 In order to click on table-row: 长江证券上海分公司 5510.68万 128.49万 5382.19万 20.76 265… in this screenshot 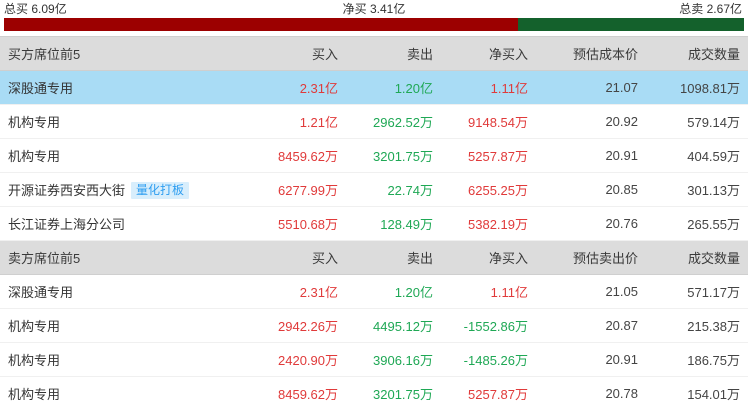, I will do `click(374, 223)`.